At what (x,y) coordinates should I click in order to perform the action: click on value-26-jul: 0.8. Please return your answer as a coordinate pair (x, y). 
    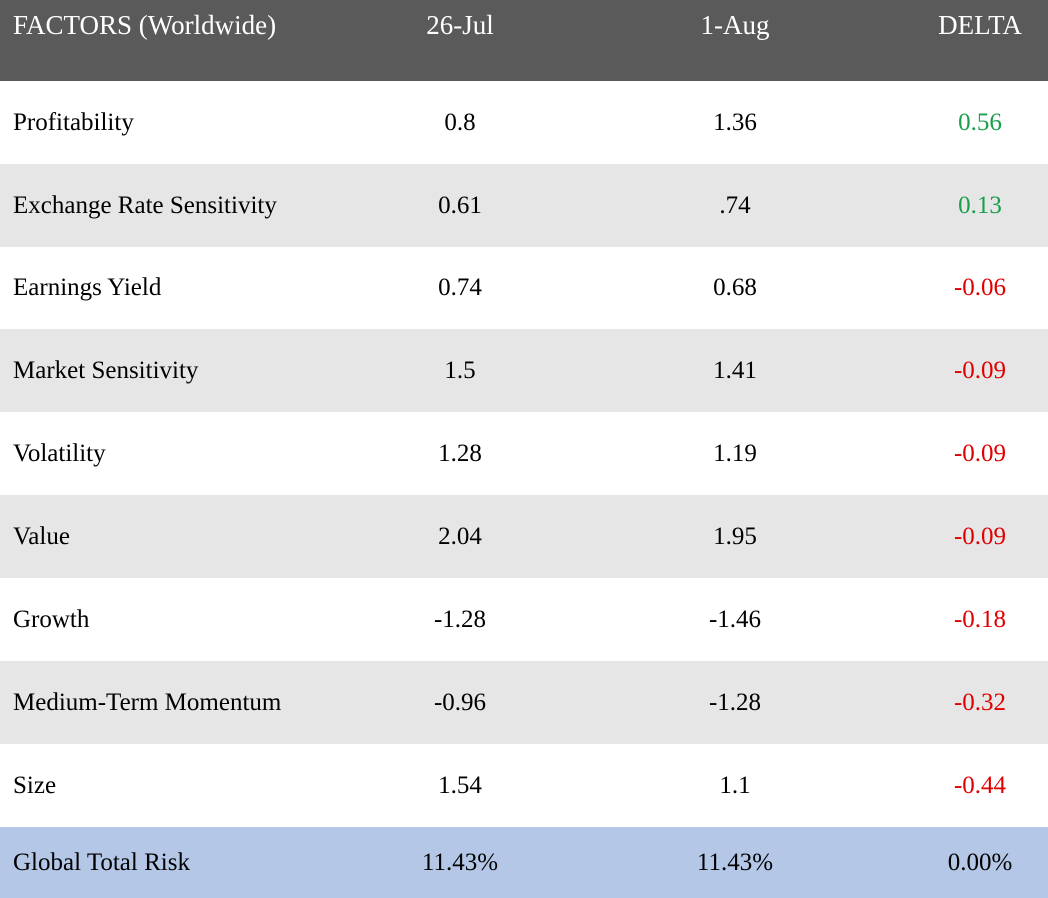
    Looking at the image, I should click on (460, 122).